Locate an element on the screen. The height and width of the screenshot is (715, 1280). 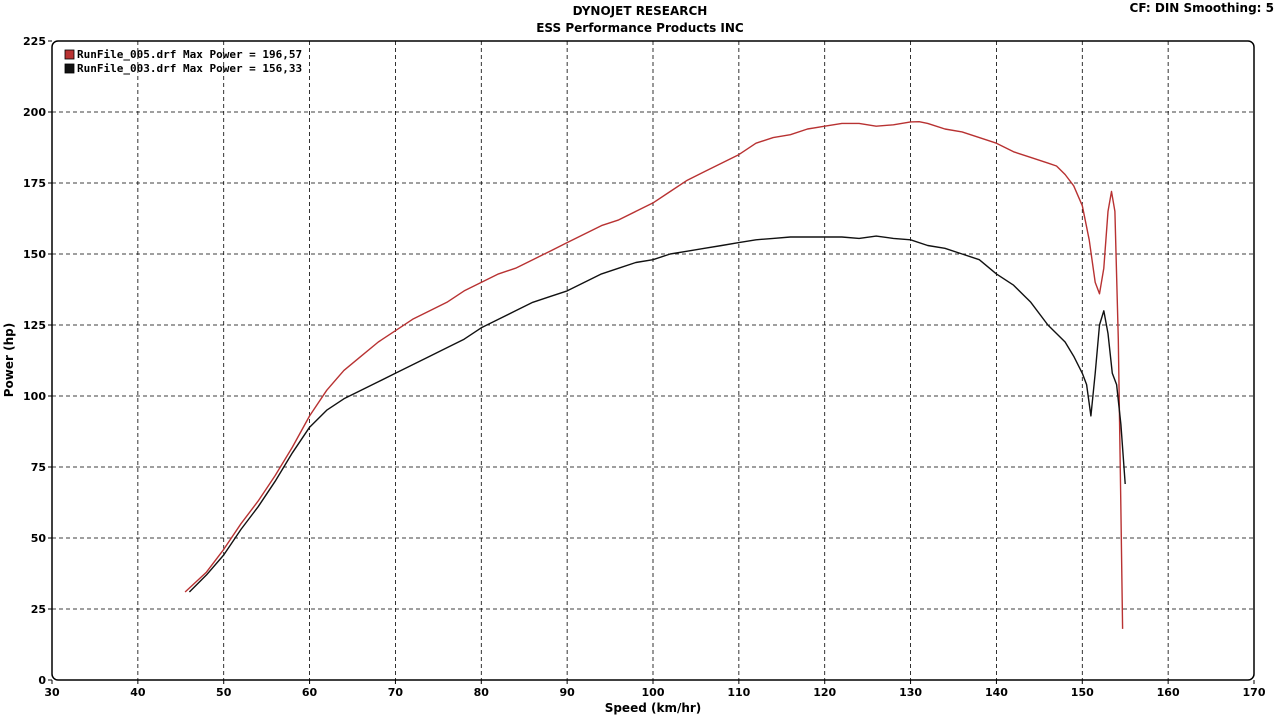
x-tick-label: 60 is located at coordinates (310, 692).